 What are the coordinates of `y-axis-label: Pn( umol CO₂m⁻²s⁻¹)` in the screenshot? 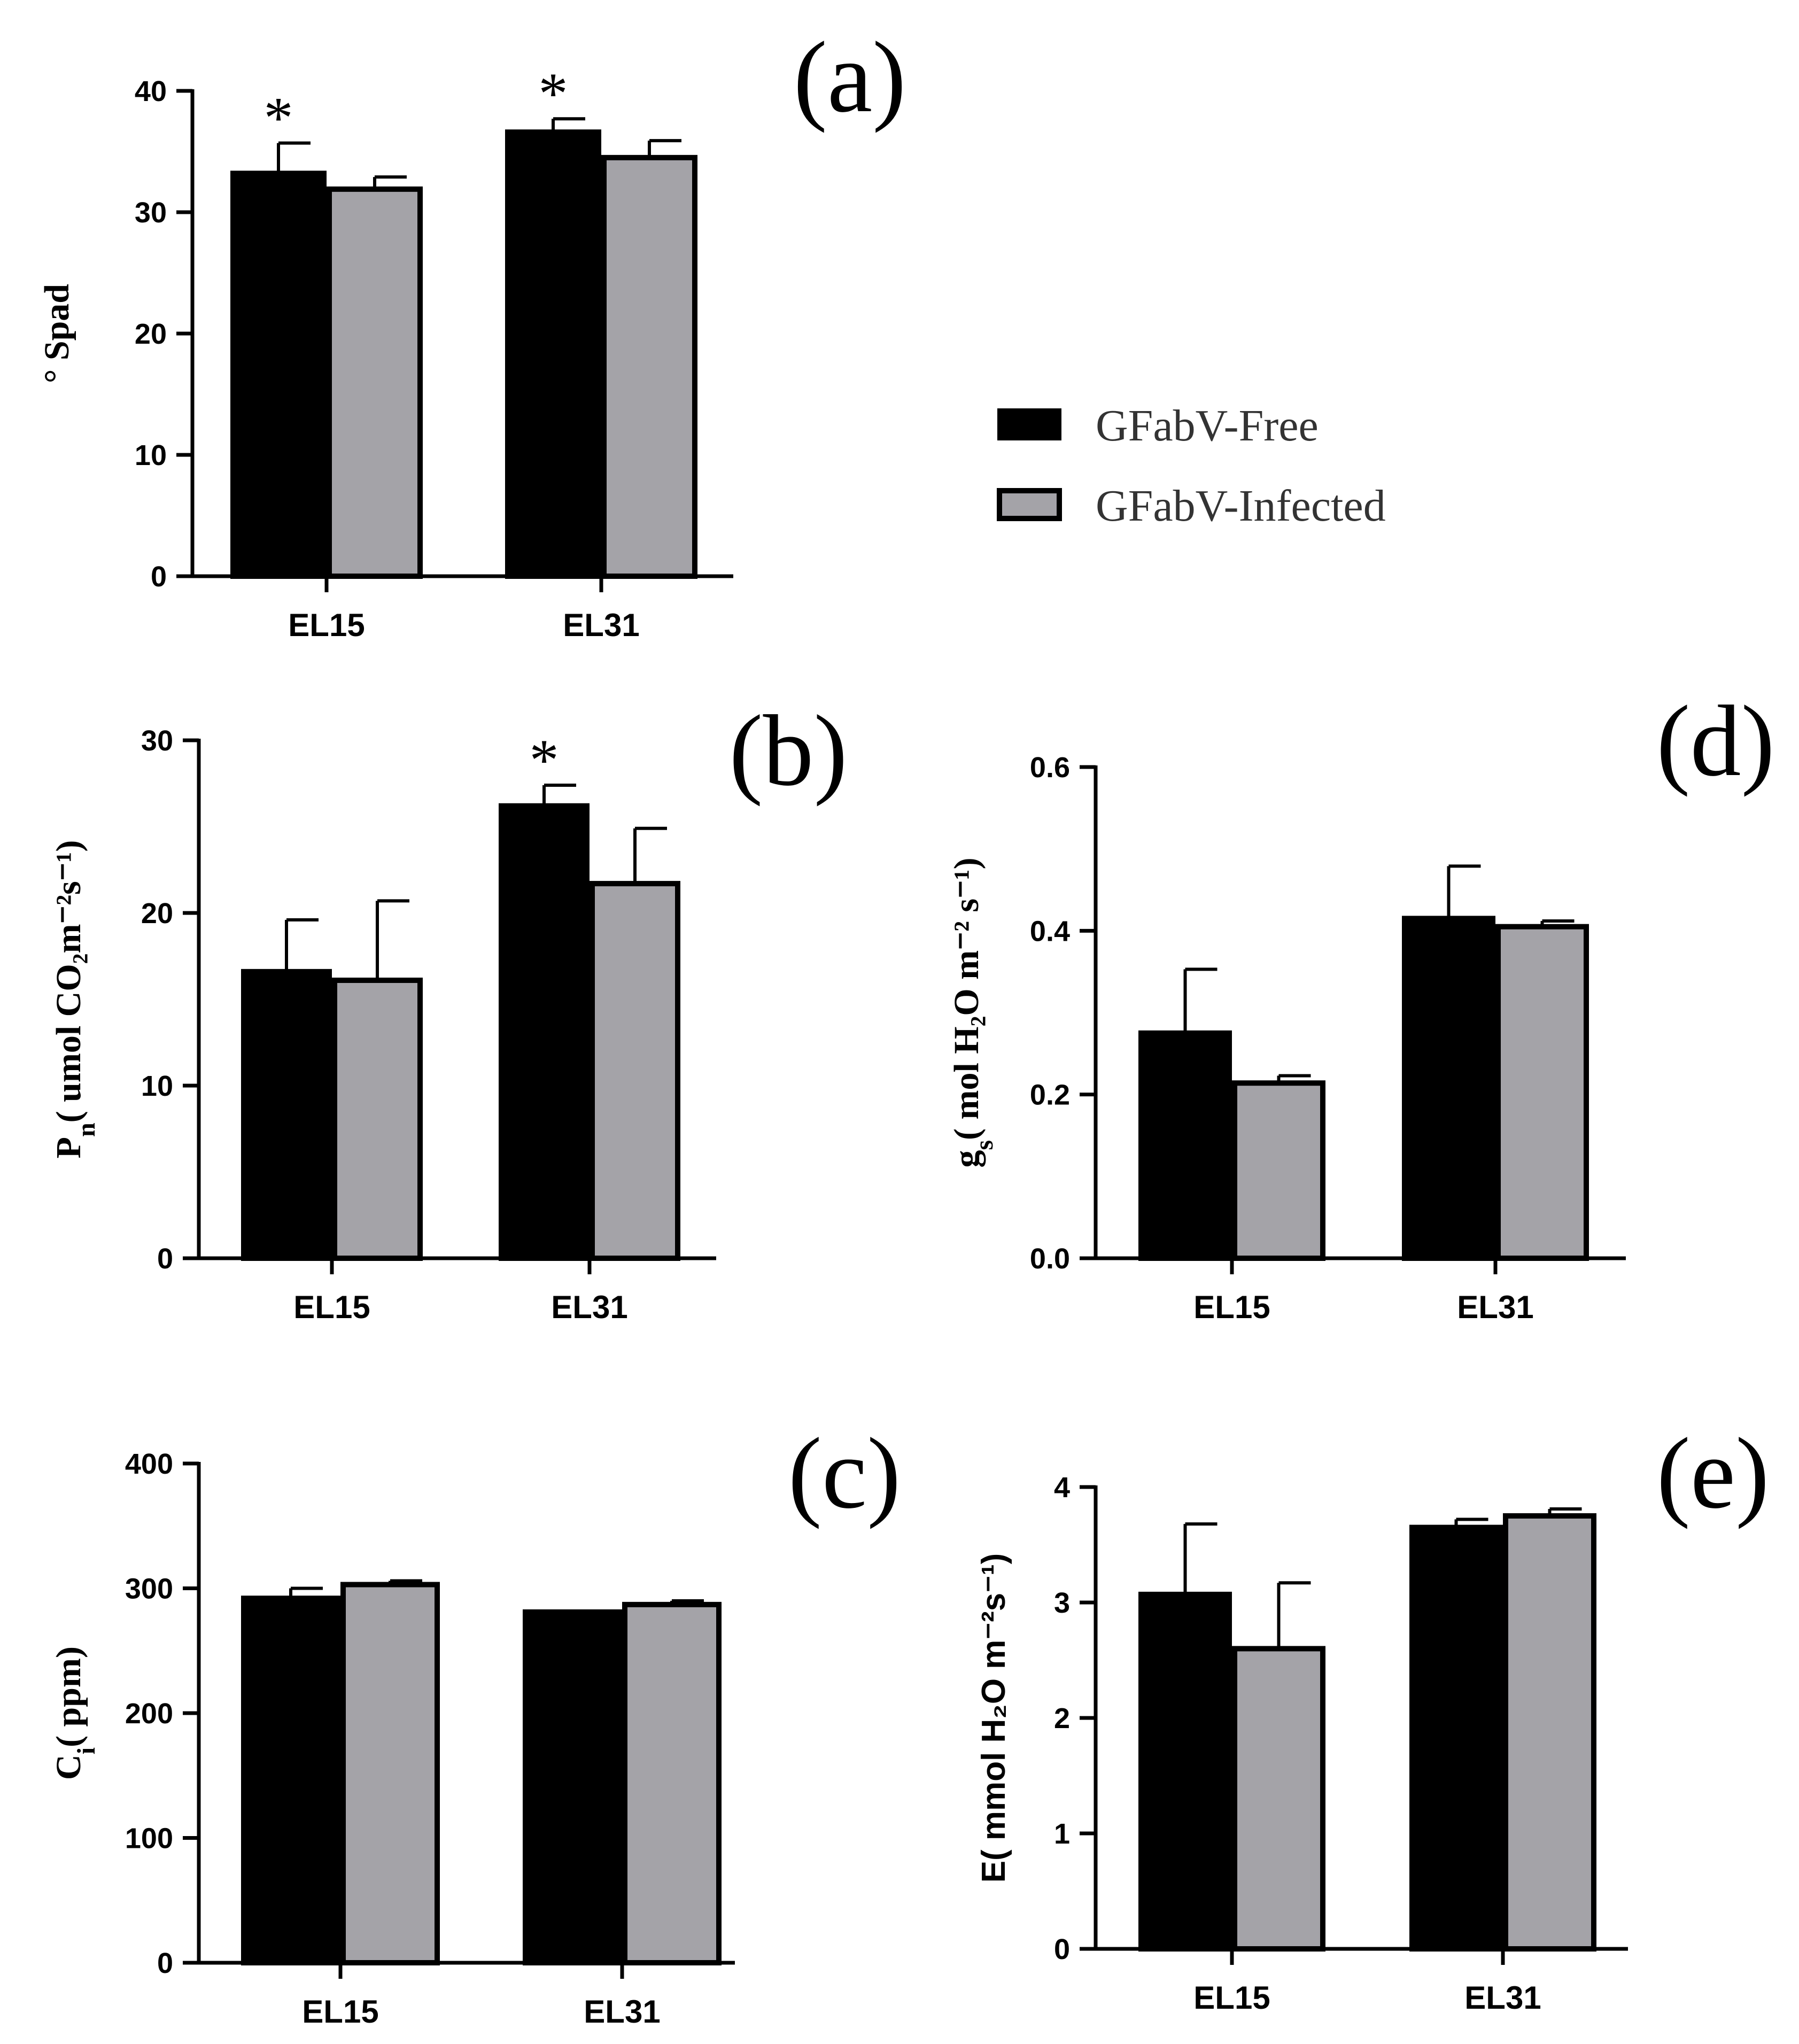 It's located at (74, 999).